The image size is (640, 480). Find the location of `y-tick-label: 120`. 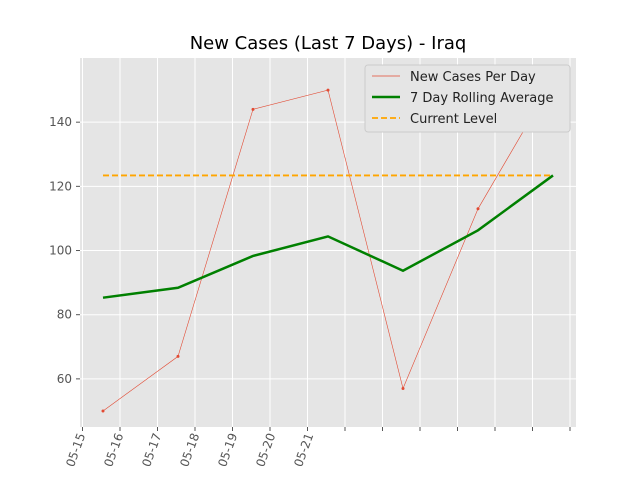

y-tick-label: 120 is located at coordinates (60, 186).